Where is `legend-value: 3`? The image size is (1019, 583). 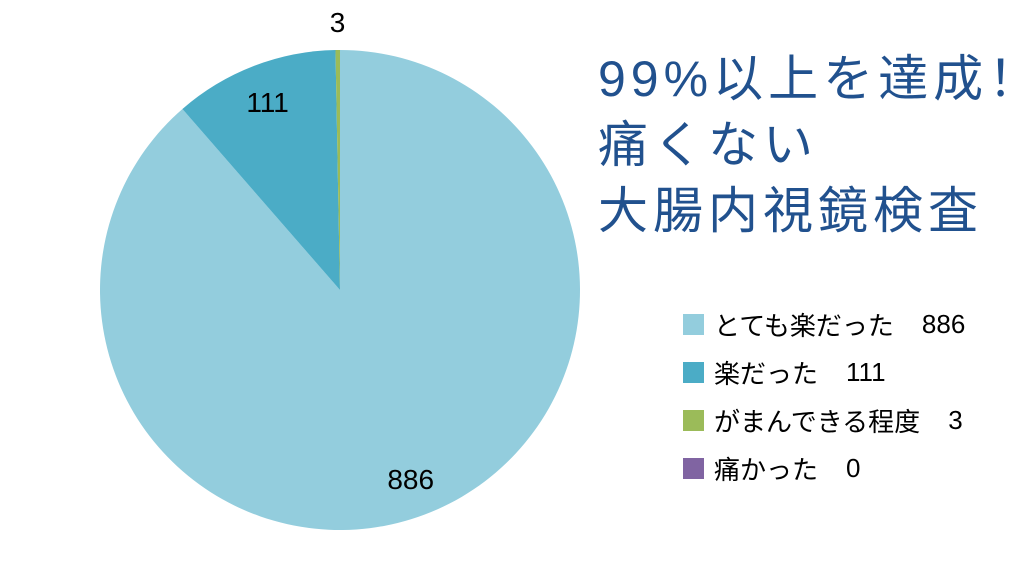 legend-value: 3 is located at coordinates (955, 419).